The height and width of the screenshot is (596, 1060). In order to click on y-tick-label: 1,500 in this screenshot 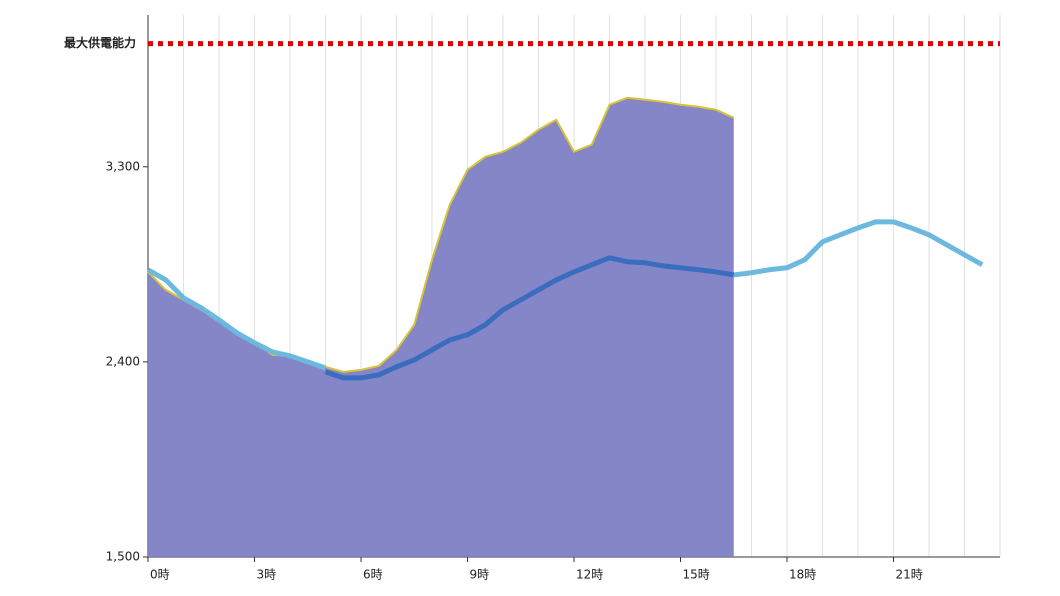, I will do `click(123, 557)`.